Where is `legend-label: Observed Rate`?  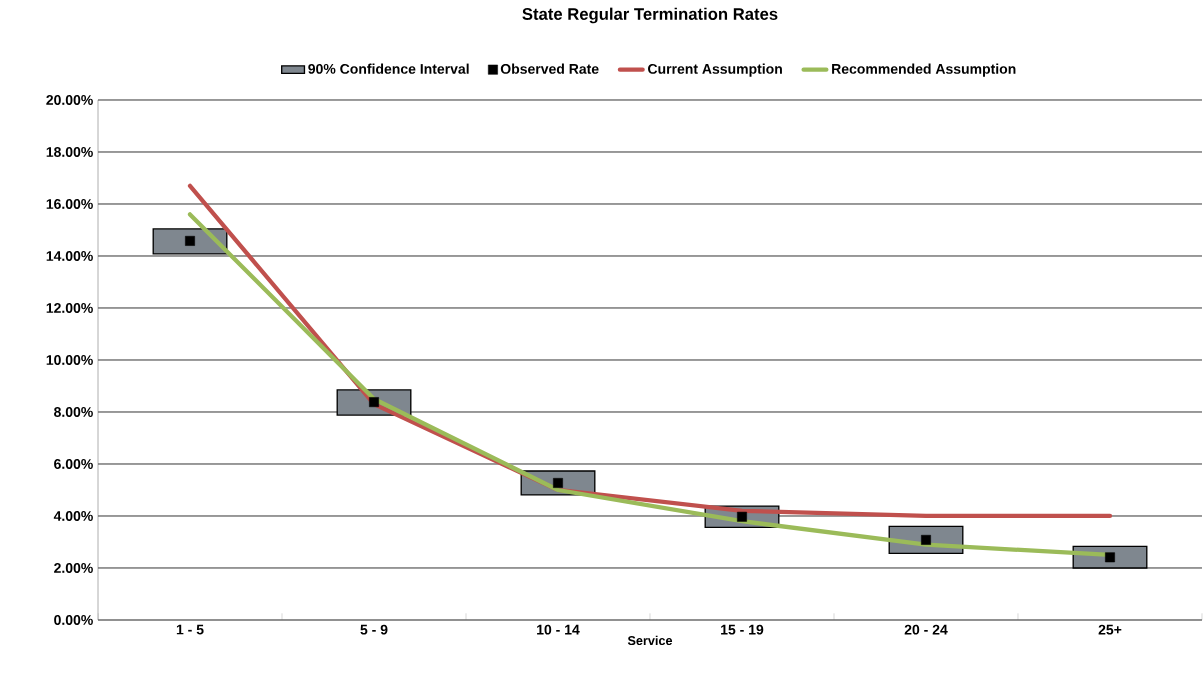 legend-label: Observed Rate is located at coordinates (549, 68).